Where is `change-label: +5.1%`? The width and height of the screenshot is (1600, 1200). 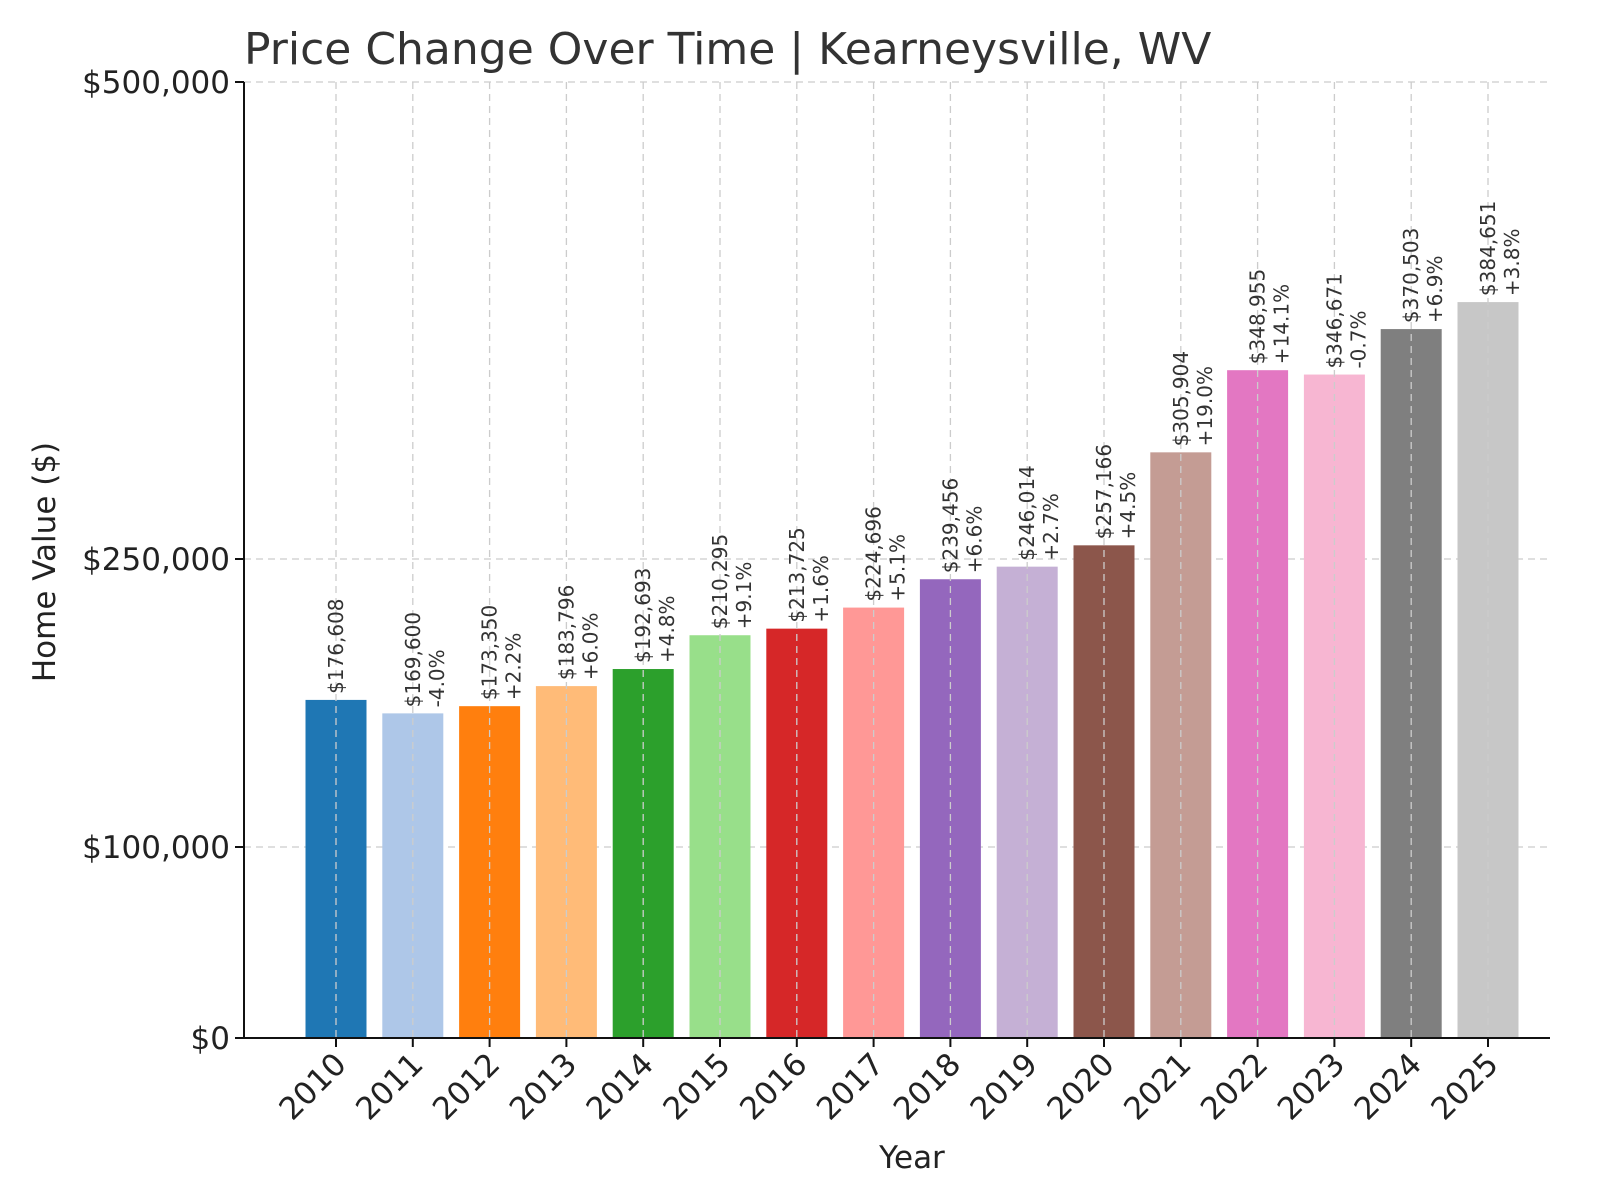
change-label: +5.1% is located at coordinates (898, 568).